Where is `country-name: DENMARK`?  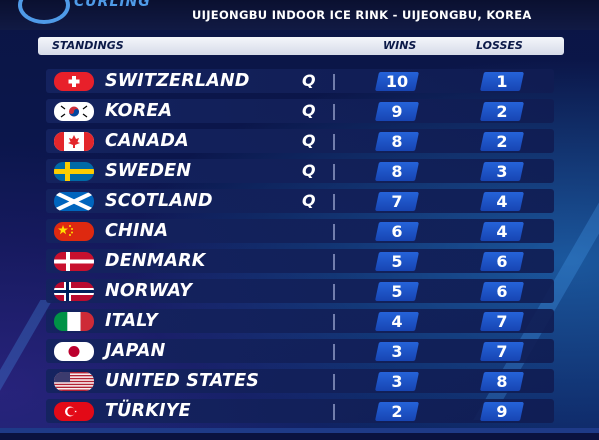
country-name: DENMARK is located at coordinates (155, 261).